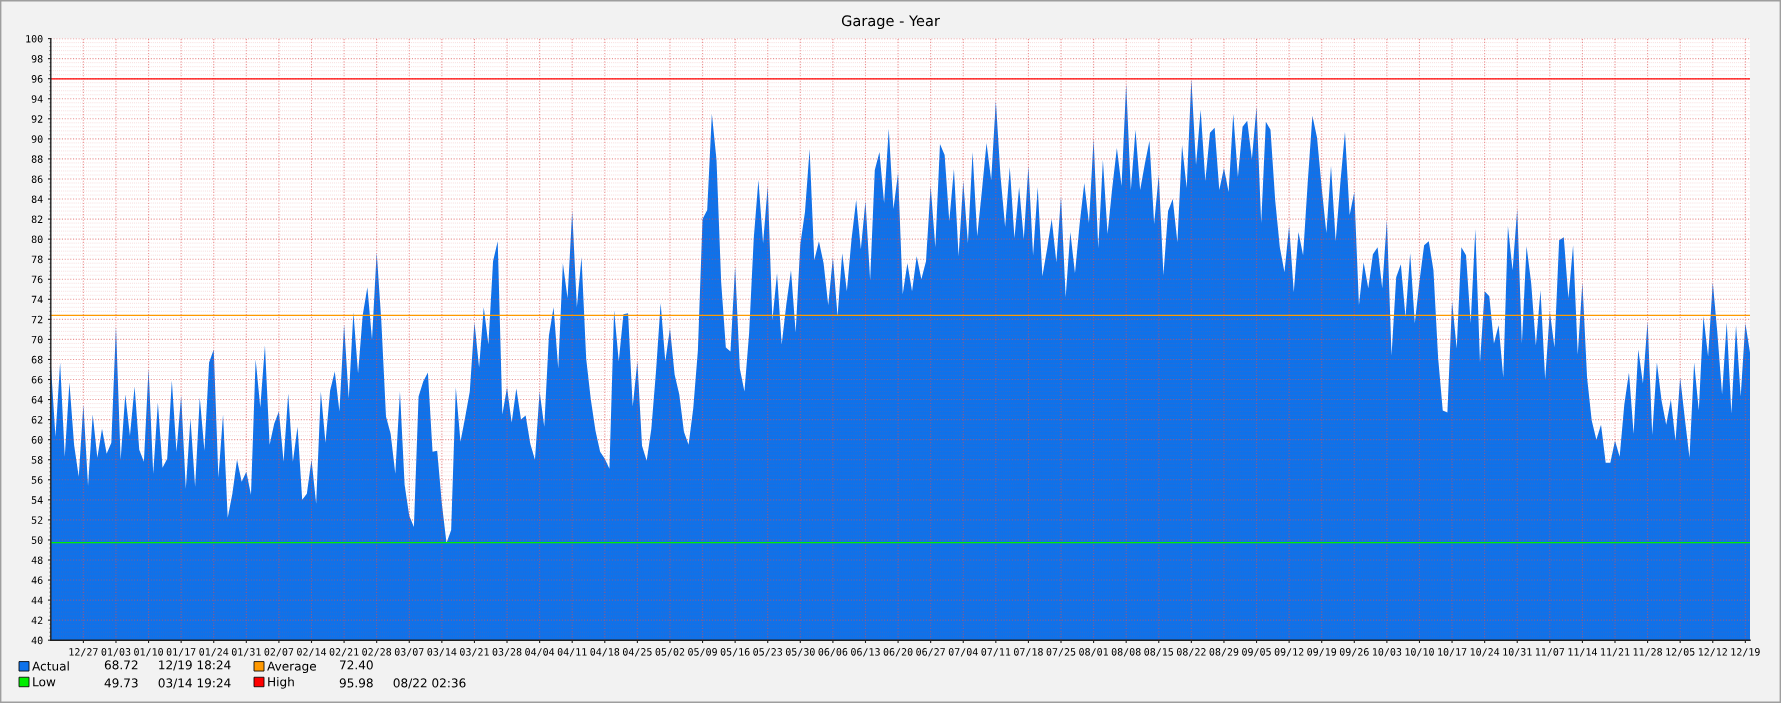 This screenshot has height=703, width=1781. I want to click on x-tick-label: 10/24, so click(1485, 652).